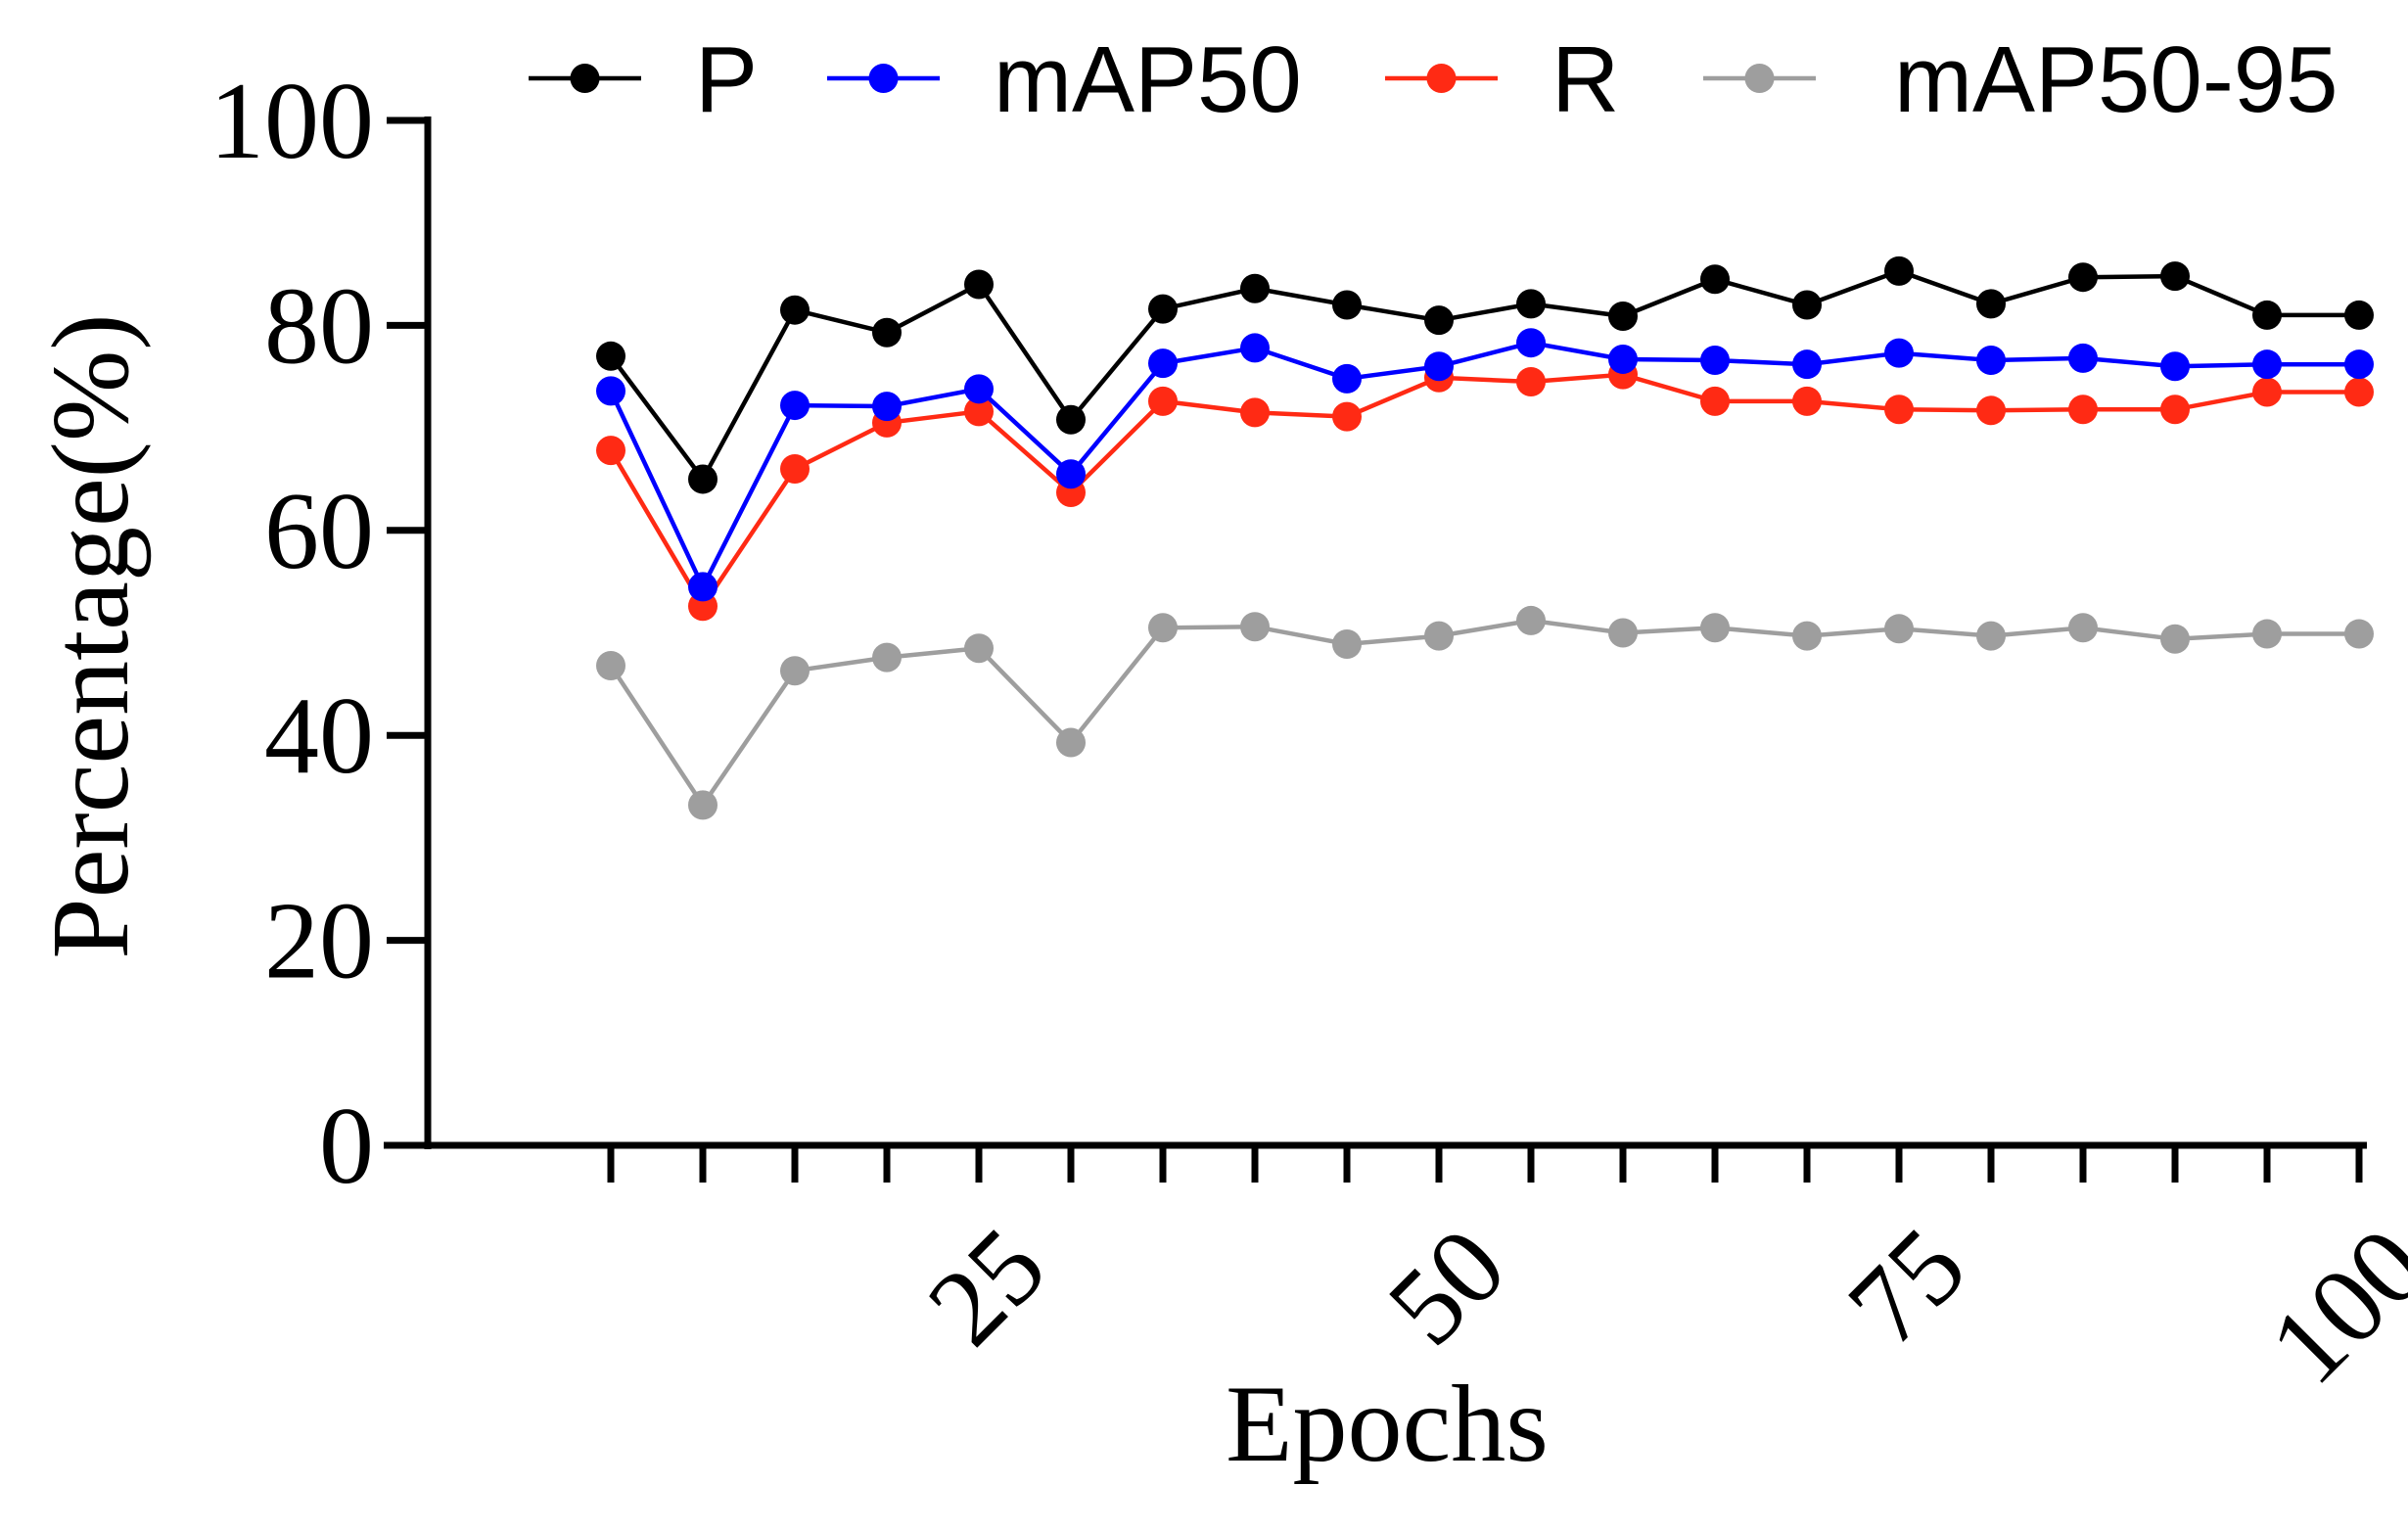  I want to click on series-line-p, so click(1484, 376).